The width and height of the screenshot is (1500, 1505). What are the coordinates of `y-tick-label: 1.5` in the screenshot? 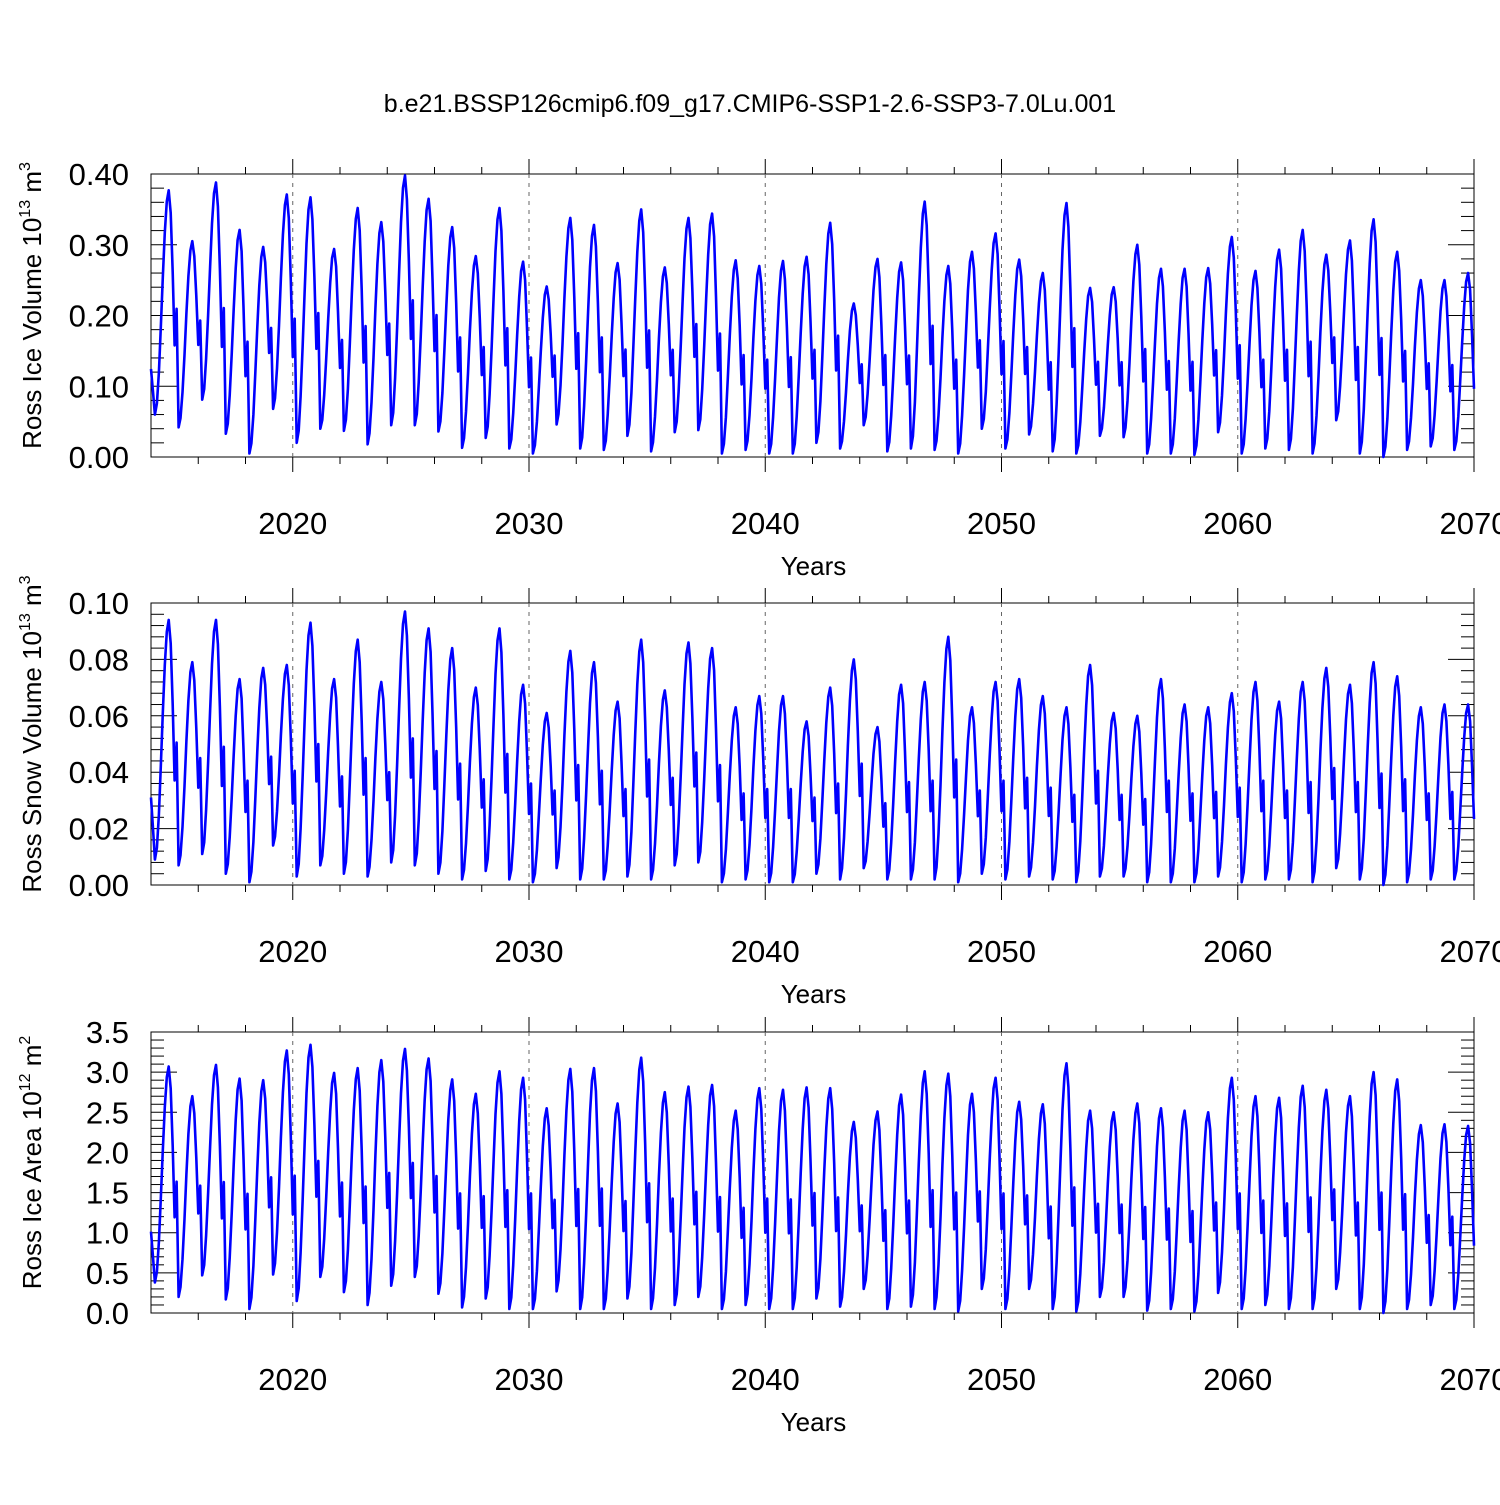 It's located at (107, 1193).